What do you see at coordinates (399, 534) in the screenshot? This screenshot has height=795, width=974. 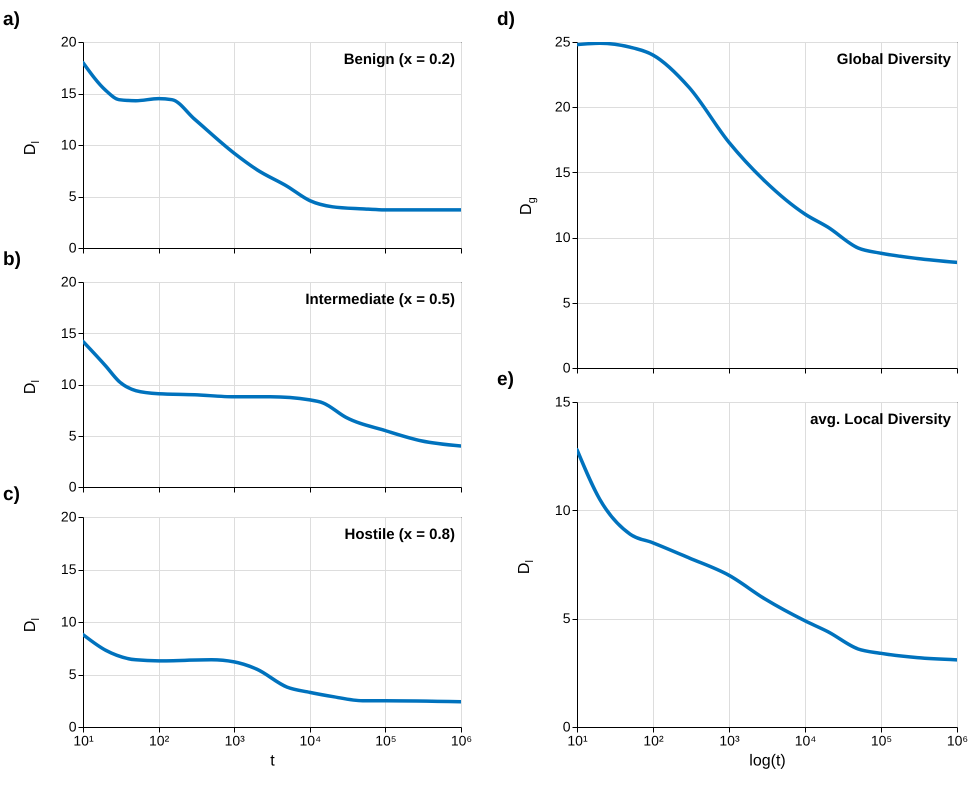 I see `annotation: Hostile (x = 0.8)` at bounding box center [399, 534].